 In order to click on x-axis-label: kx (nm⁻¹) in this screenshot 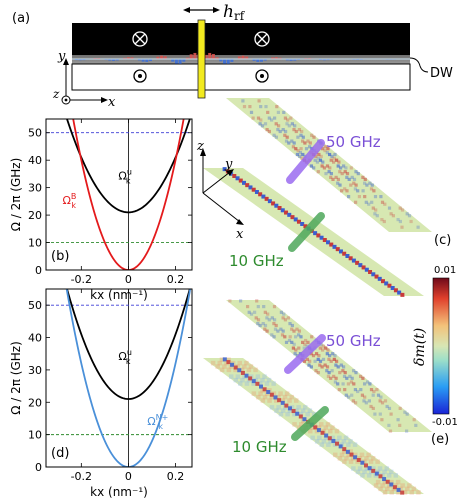, I will do `click(119, 492)`.